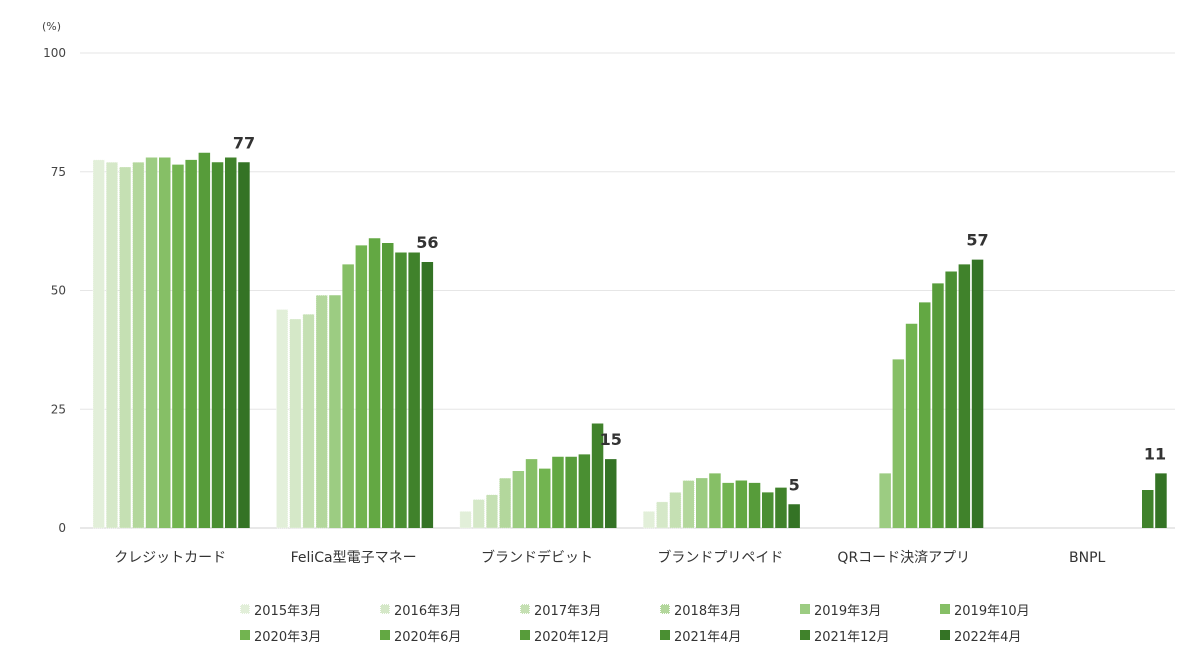 The width and height of the screenshot is (1200, 671). I want to click on category-label: ブランドプリペイド, so click(720, 557).